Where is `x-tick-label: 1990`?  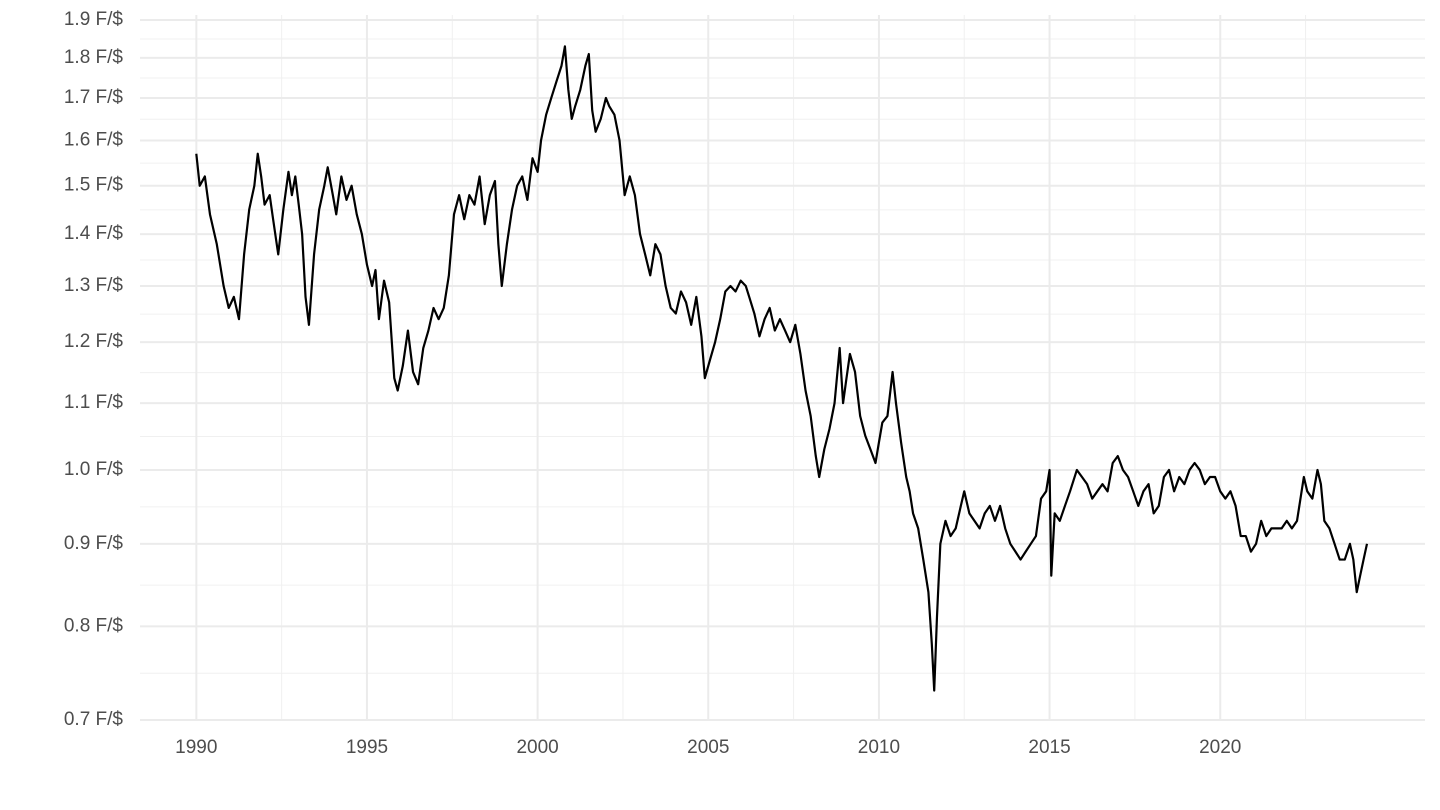
x-tick-label: 1990 is located at coordinates (196, 747).